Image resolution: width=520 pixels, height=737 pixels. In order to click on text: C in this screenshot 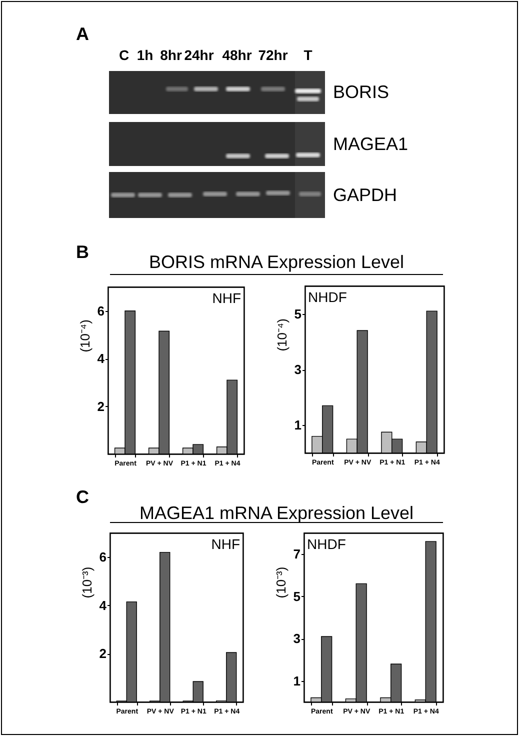, I will do `click(82, 497)`.